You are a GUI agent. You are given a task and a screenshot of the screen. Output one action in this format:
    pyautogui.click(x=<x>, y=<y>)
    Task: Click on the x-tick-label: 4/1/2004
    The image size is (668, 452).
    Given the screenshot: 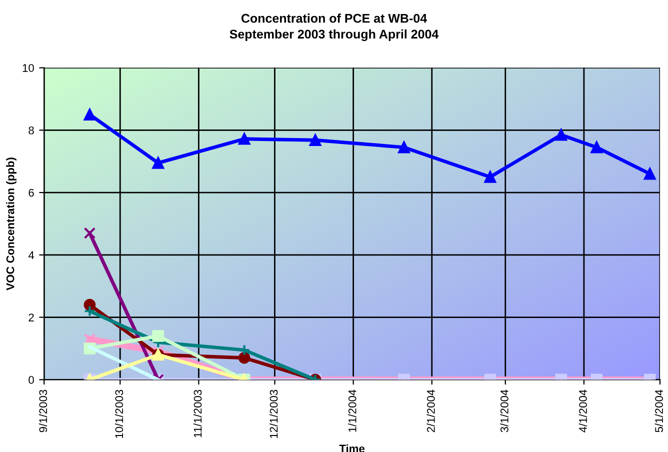 What is the action you would take?
    pyautogui.click(x=582, y=411)
    